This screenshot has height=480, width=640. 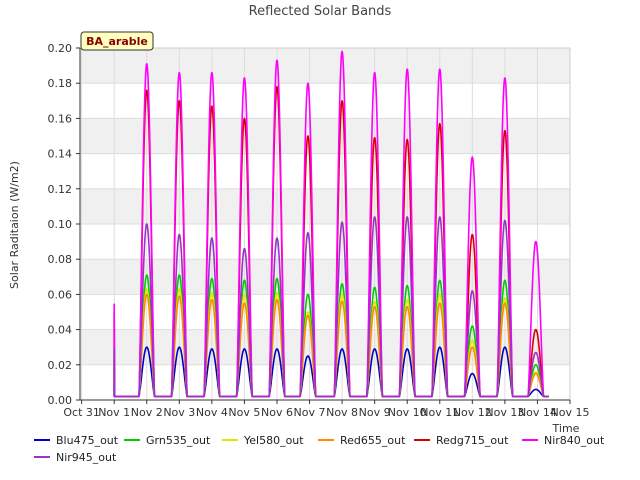 What do you see at coordinates (574, 440) in the screenshot?
I see `legend-label: Nir840_out` at bounding box center [574, 440].